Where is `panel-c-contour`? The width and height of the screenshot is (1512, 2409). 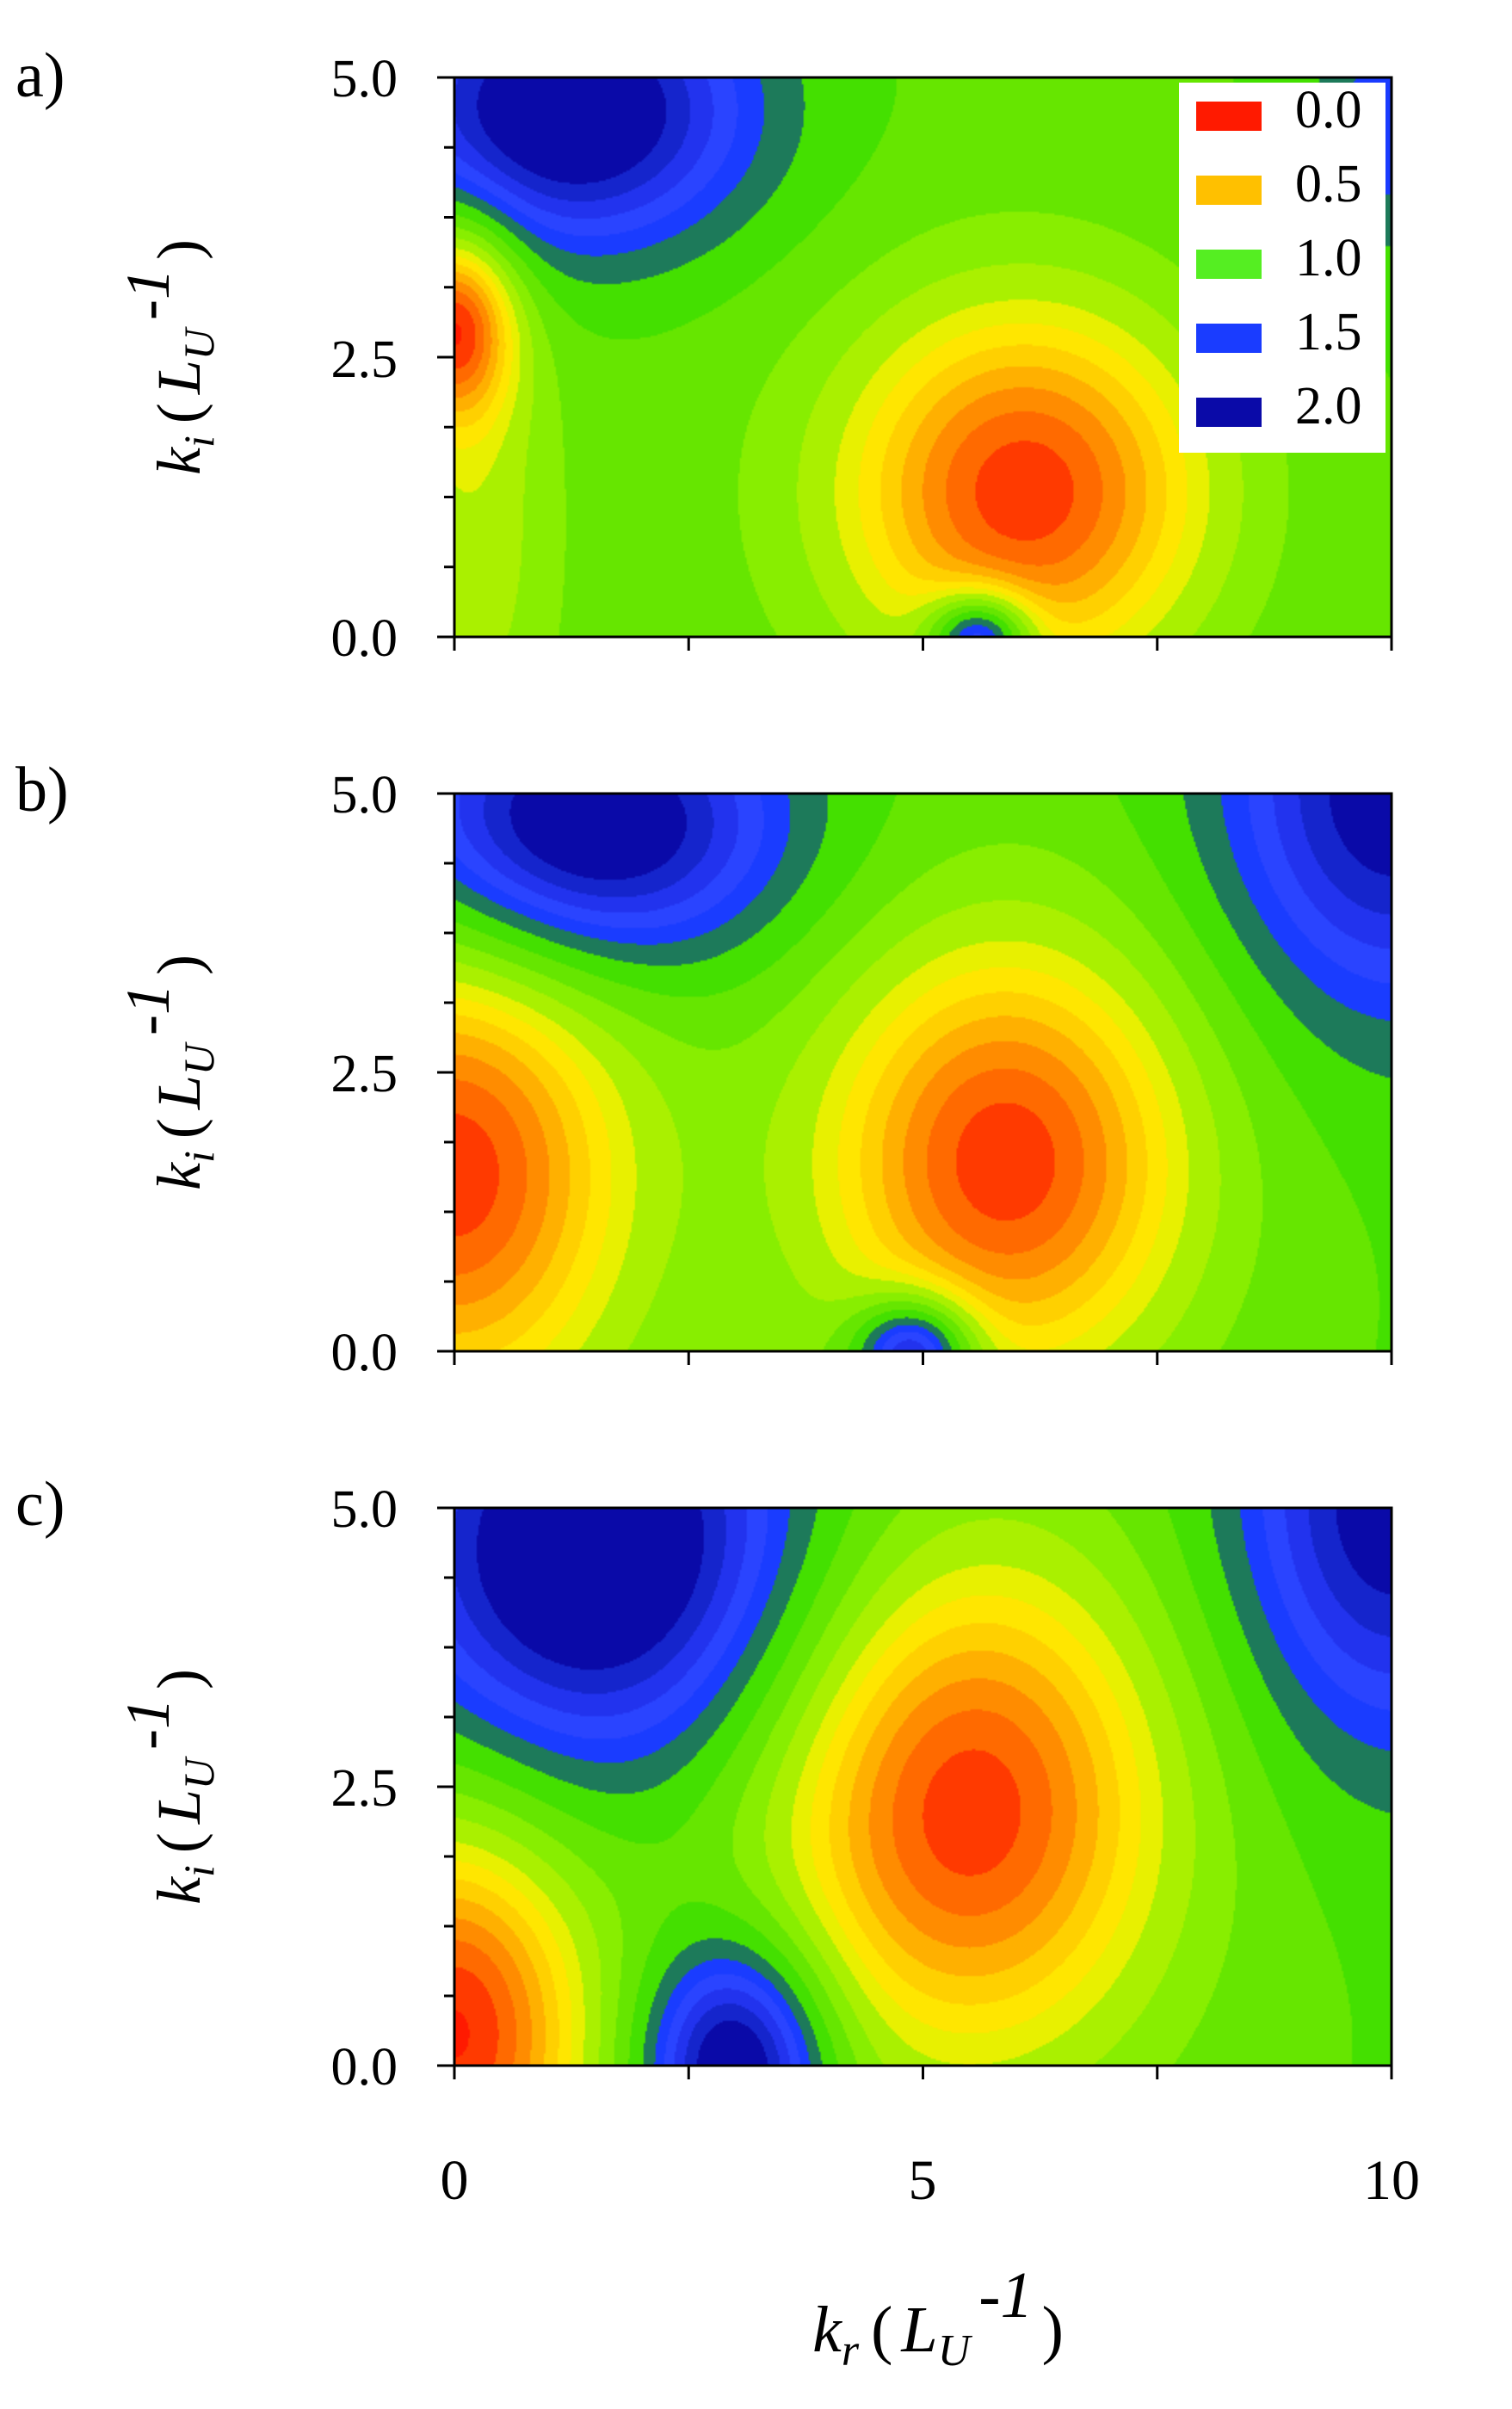
panel-c-contour is located at coordinates (923, 1787).